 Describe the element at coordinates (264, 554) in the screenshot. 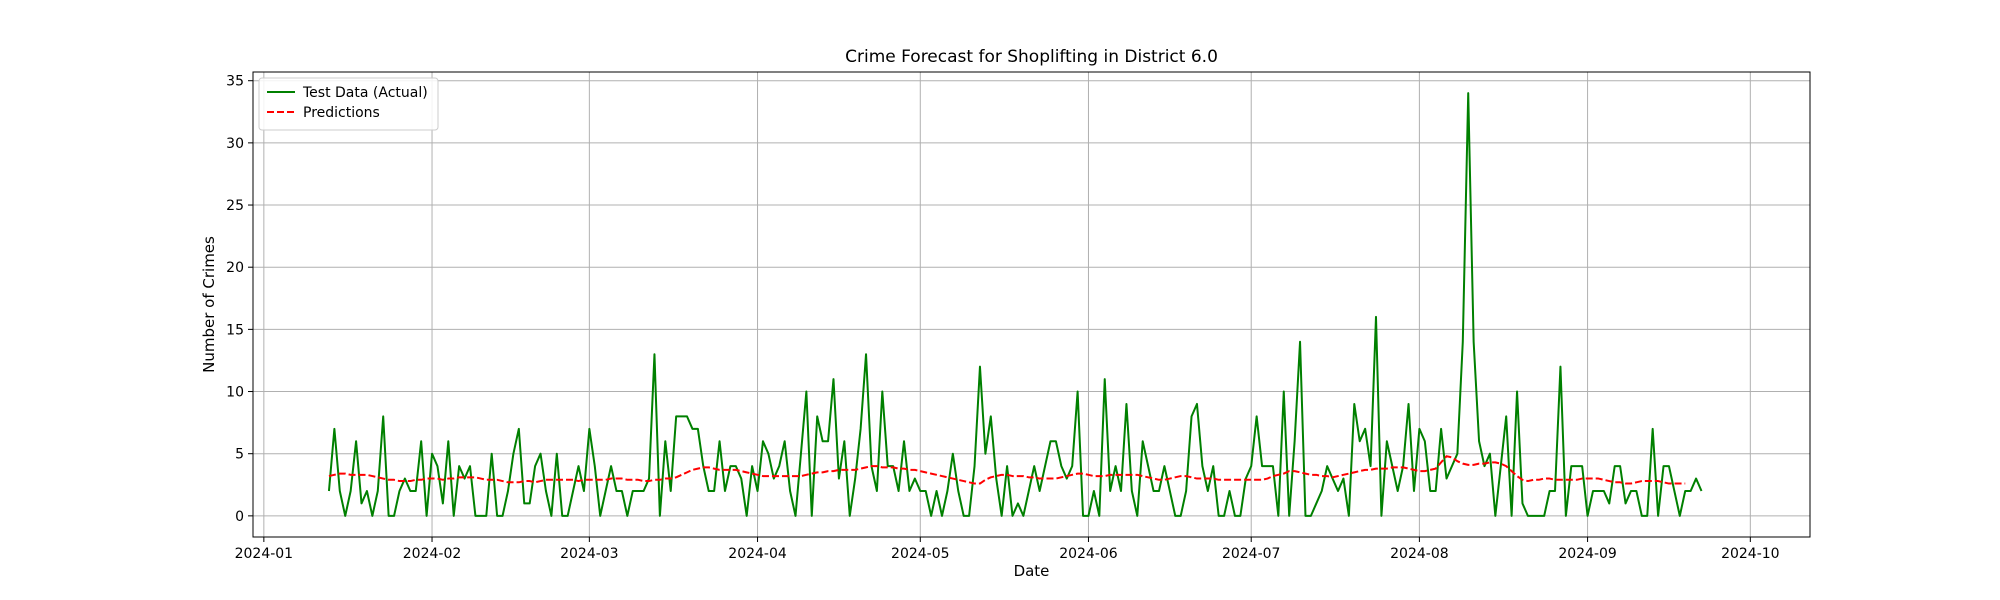

I see `x-tick-label: 2024-01` at that location.